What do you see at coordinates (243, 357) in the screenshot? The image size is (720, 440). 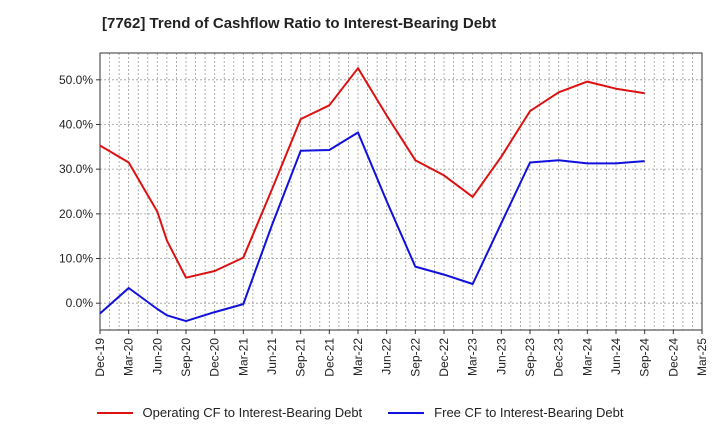 I see `x-tick-label: Mar-21` at bounding box center [243, 357].